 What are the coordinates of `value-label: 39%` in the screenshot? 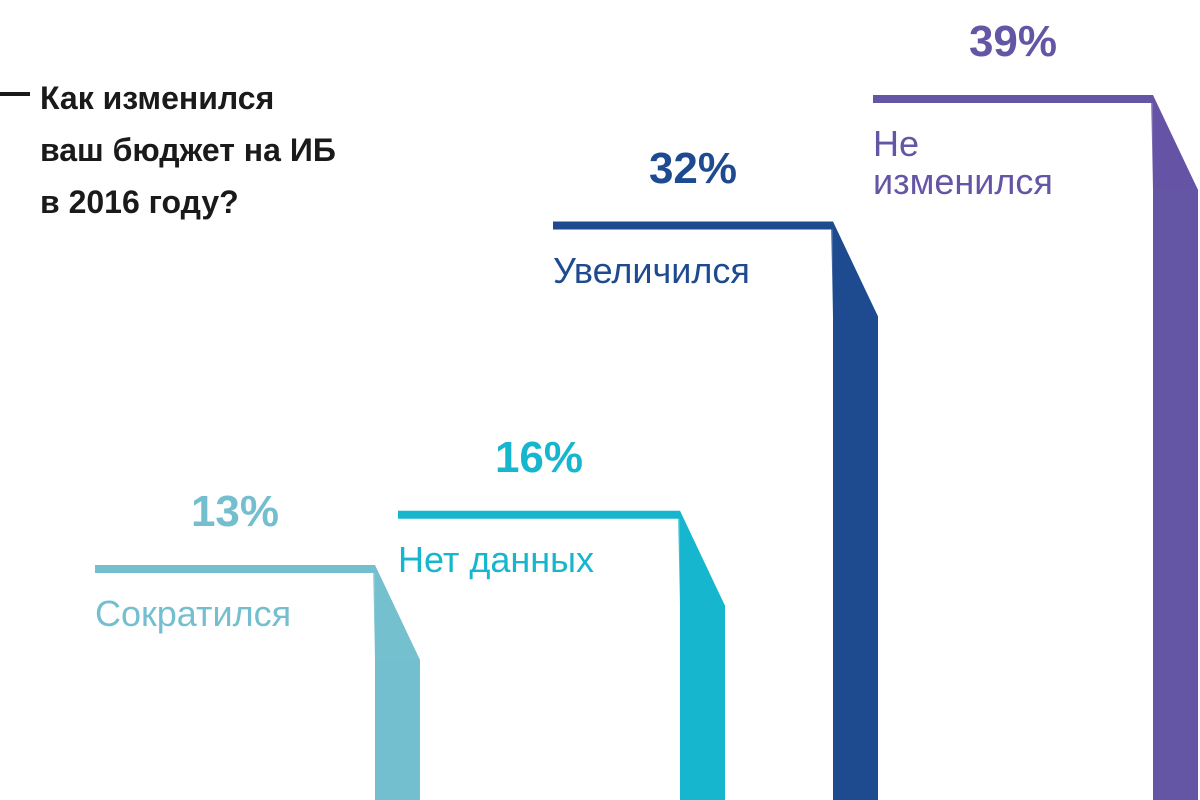 It's located at (1013, 41).